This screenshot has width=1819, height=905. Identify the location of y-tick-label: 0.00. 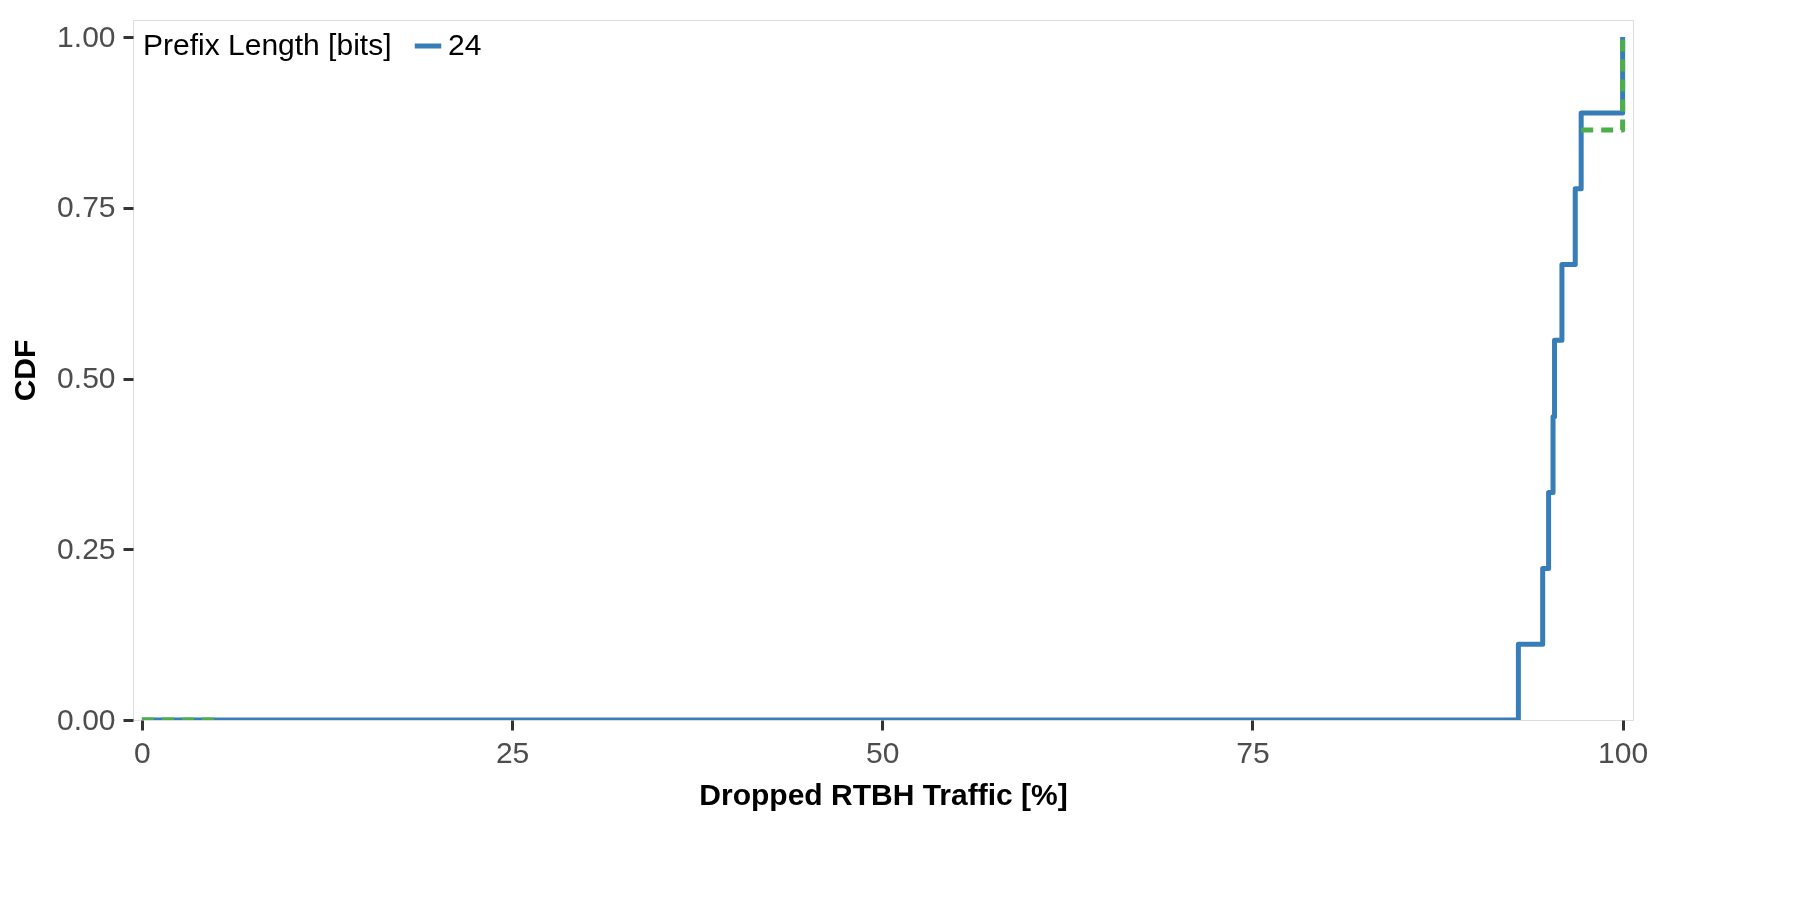
(86, 719).